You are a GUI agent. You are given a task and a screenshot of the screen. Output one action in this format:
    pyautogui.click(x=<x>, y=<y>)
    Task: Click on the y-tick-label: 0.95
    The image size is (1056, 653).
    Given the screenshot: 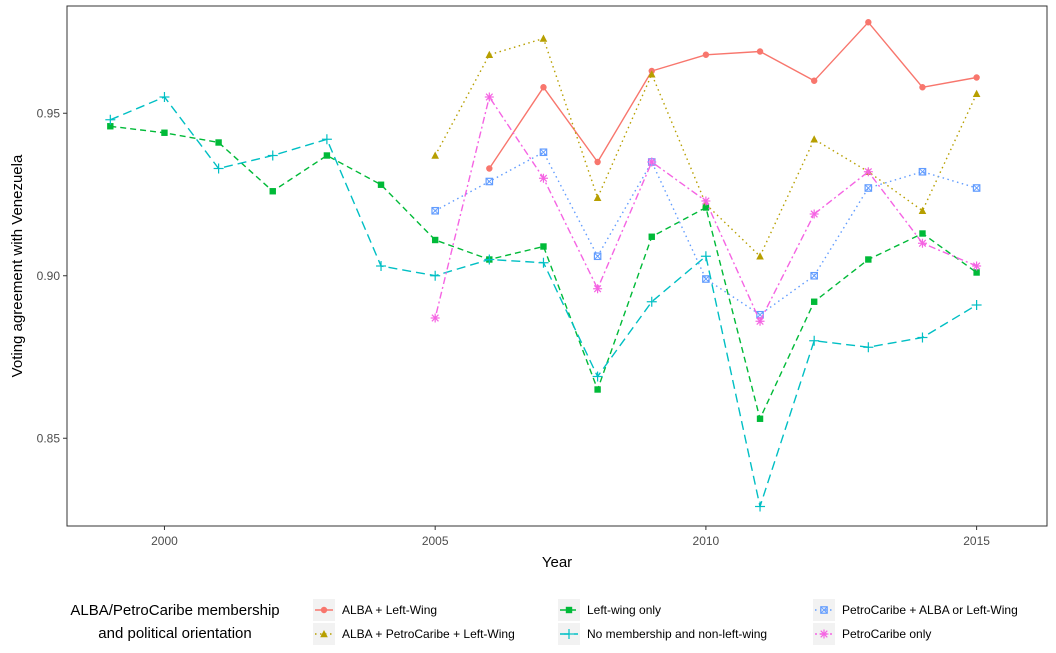 What is the action you would take?
    pyautogui.click(x=49, y=113)
    